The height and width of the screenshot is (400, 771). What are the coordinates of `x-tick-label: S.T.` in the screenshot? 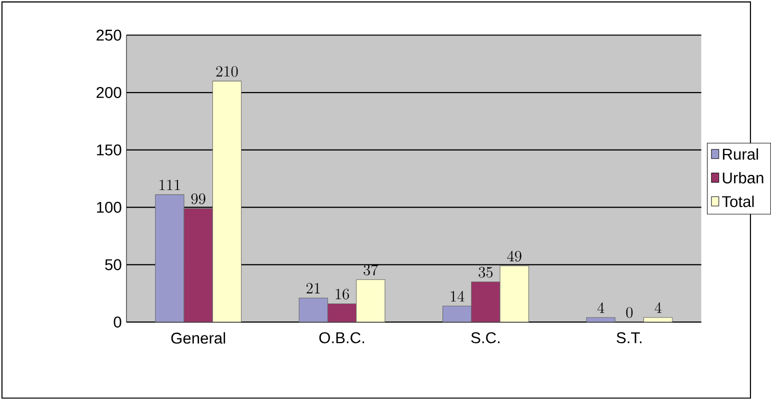 It's located at (629, 338).